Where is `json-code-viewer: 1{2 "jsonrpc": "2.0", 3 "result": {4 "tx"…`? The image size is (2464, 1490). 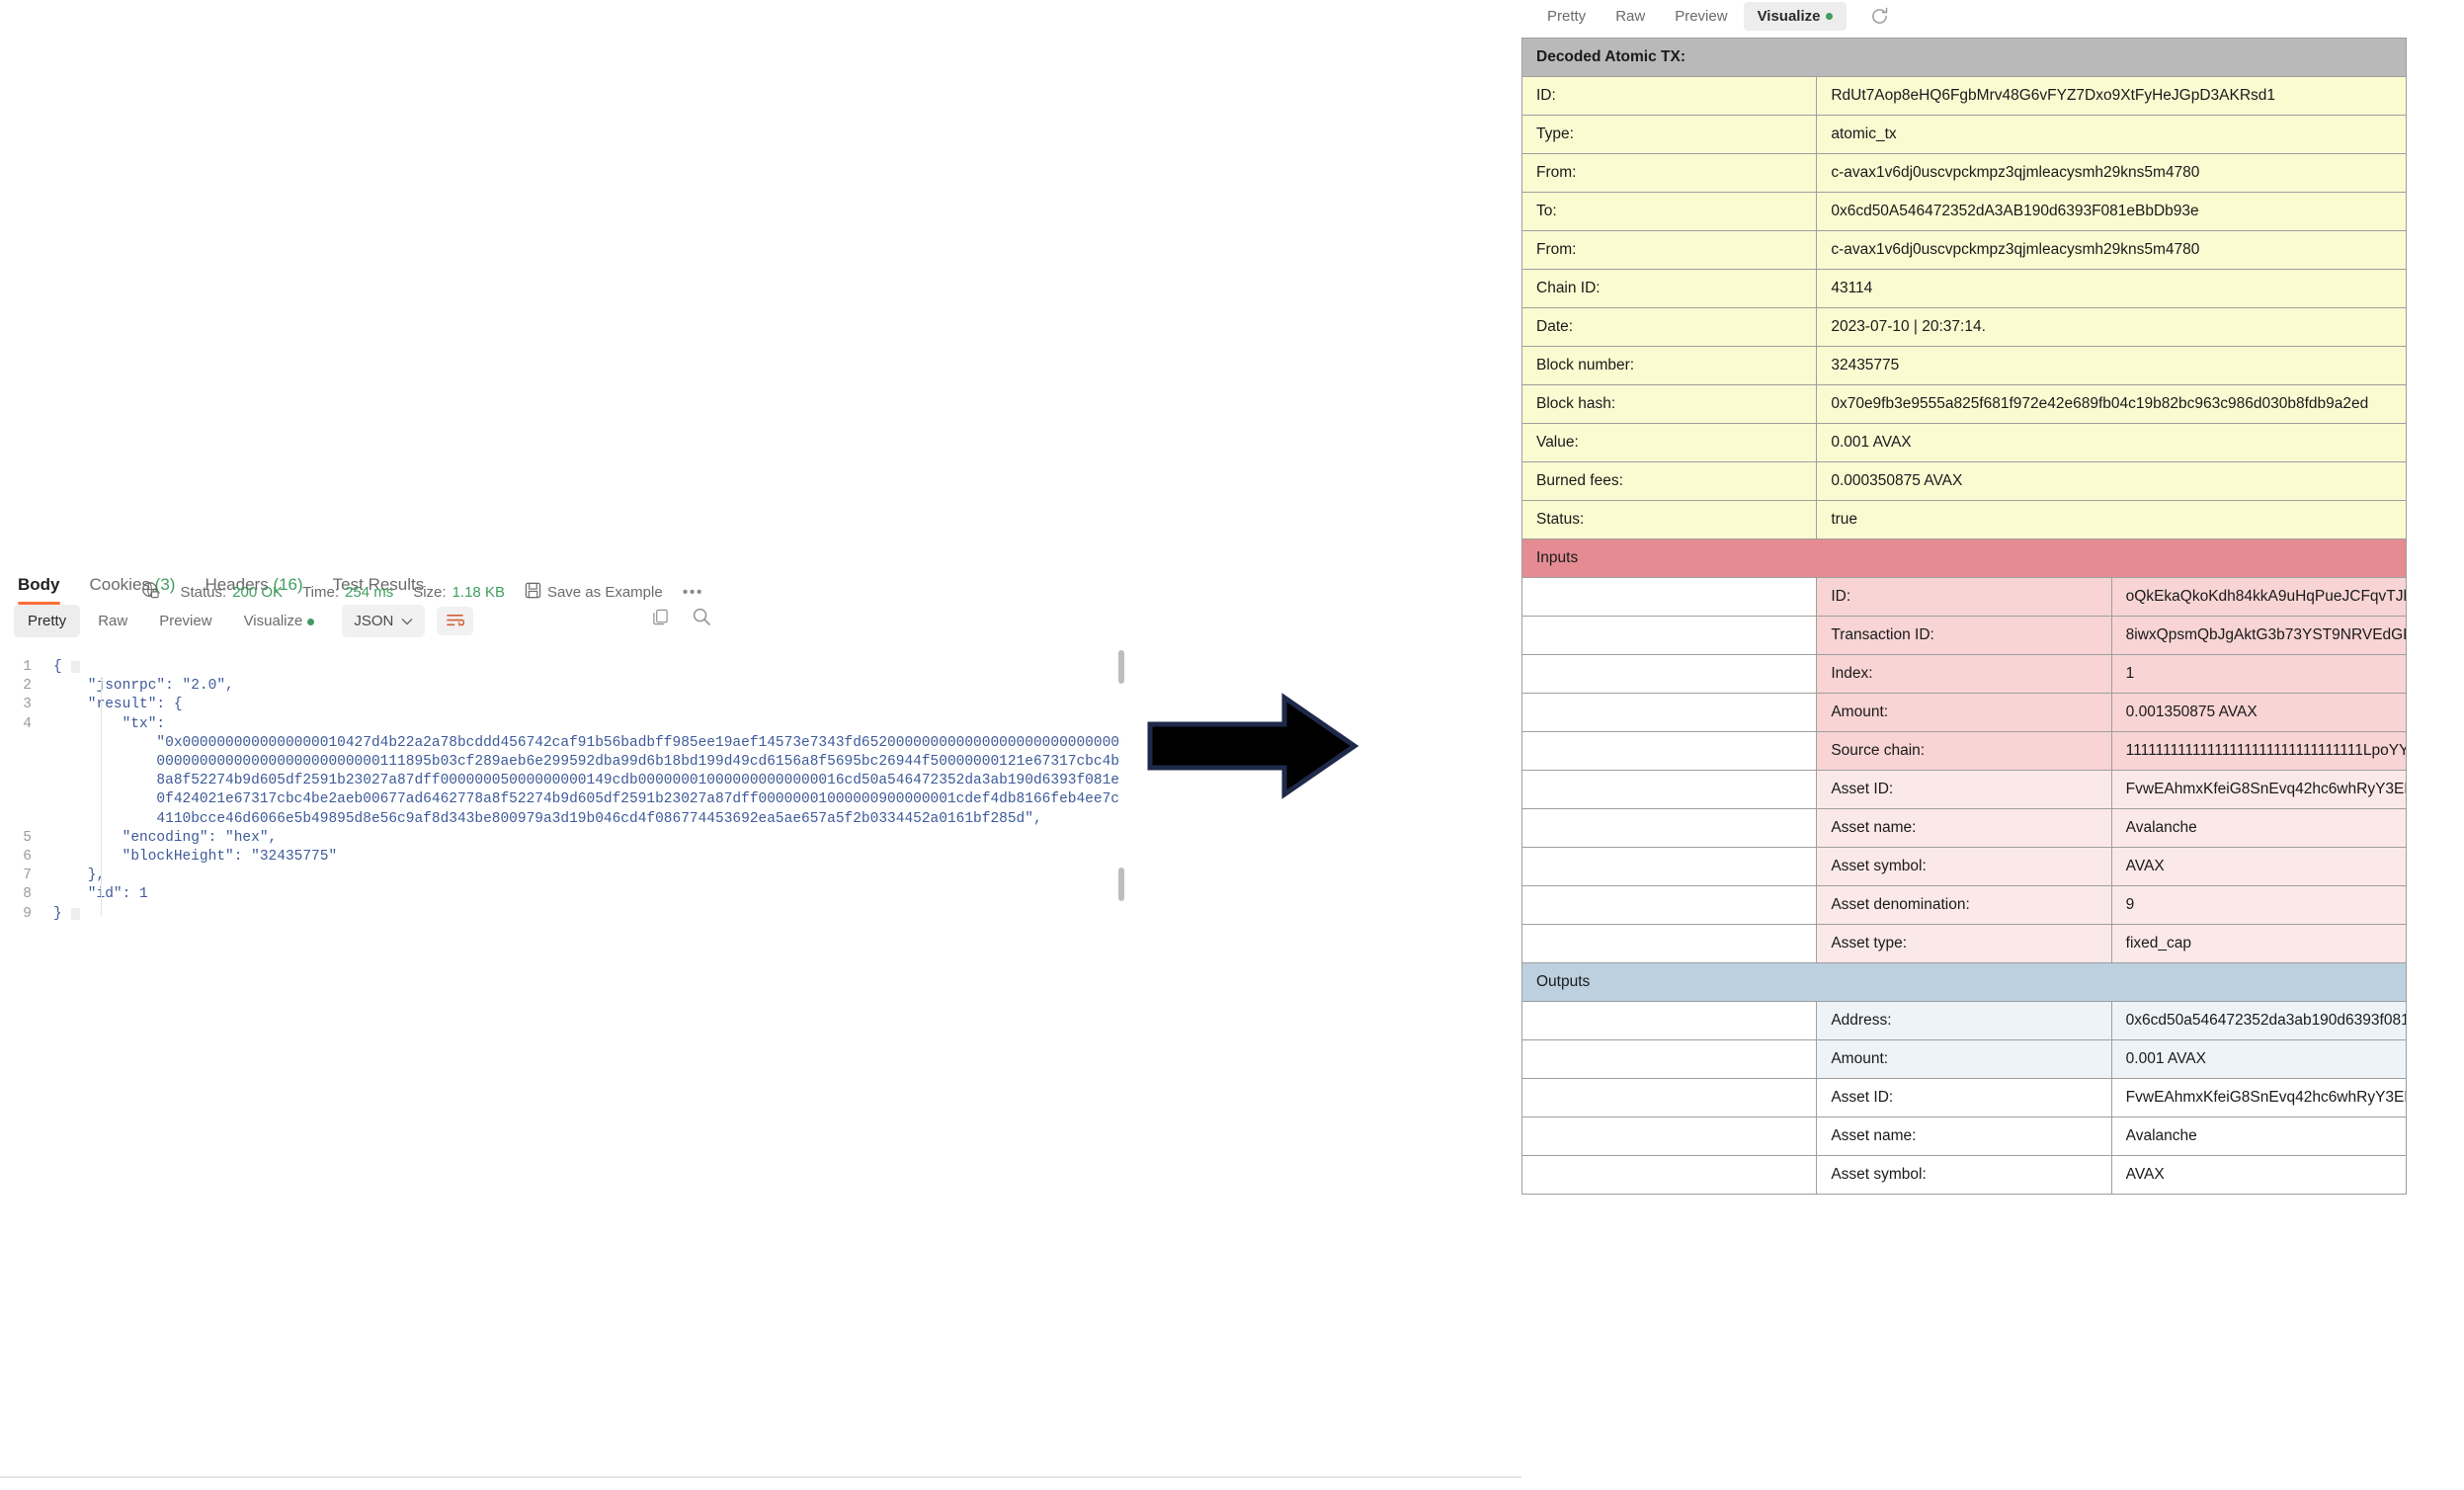
json-code-viewer: 1{2 "jsonrpc": "2.0", 3 "result": {4 "tx"… is located at coordinates (567, 796).